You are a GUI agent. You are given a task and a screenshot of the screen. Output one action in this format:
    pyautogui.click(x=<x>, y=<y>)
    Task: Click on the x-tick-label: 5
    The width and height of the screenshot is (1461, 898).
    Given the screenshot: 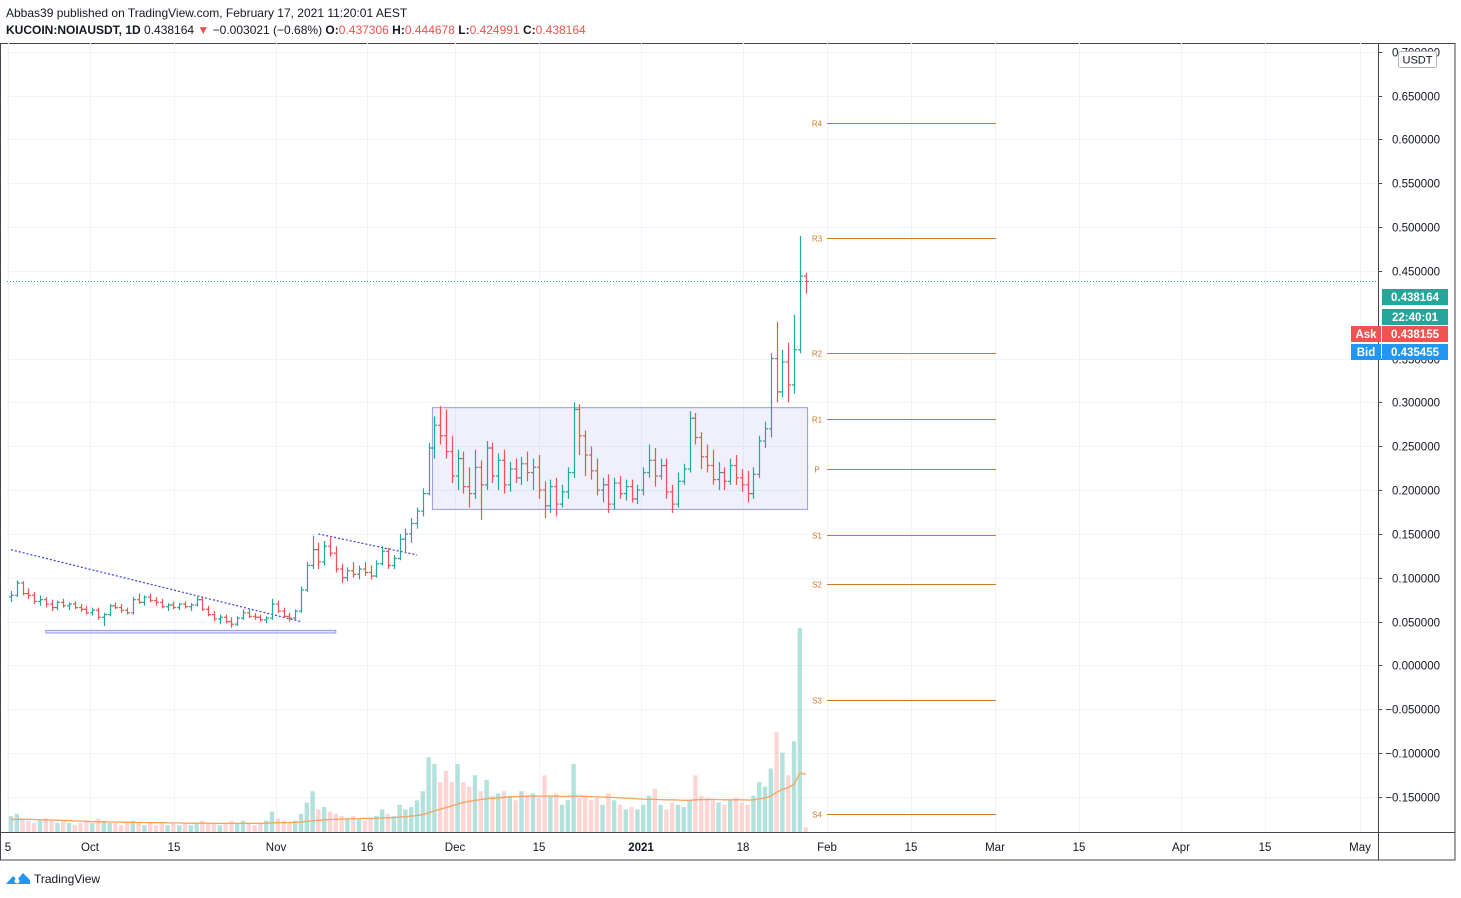 What is the action you would take?
    pyautogui.click(x=8, y=848)
    